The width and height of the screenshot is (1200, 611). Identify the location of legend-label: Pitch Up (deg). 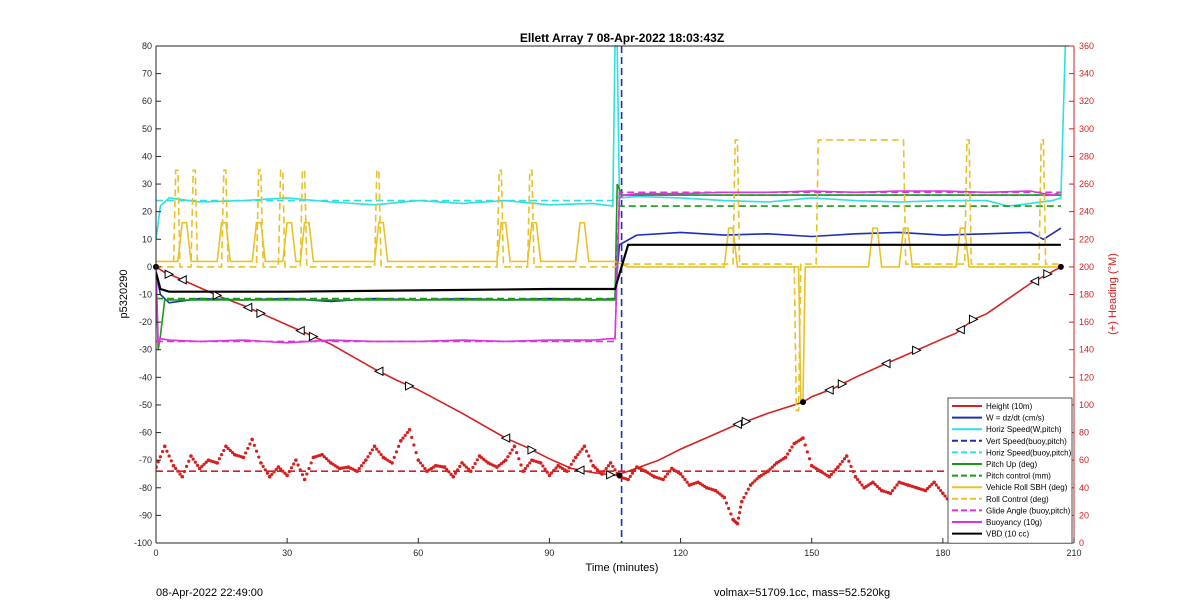
(1011, 464).